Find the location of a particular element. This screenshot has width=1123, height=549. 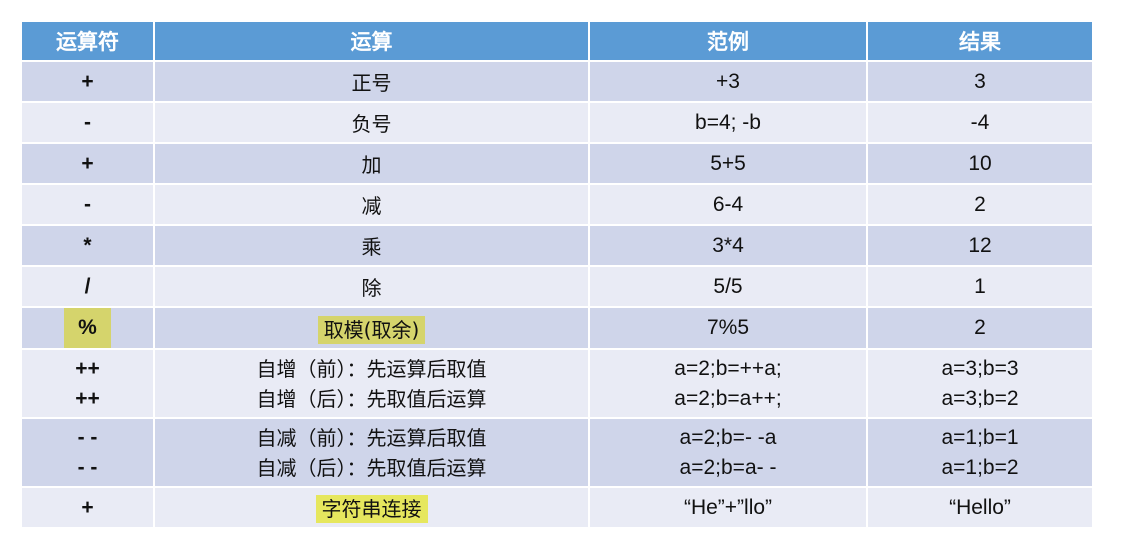

result-cell: “Hello” is located at coordinates (980, 507).